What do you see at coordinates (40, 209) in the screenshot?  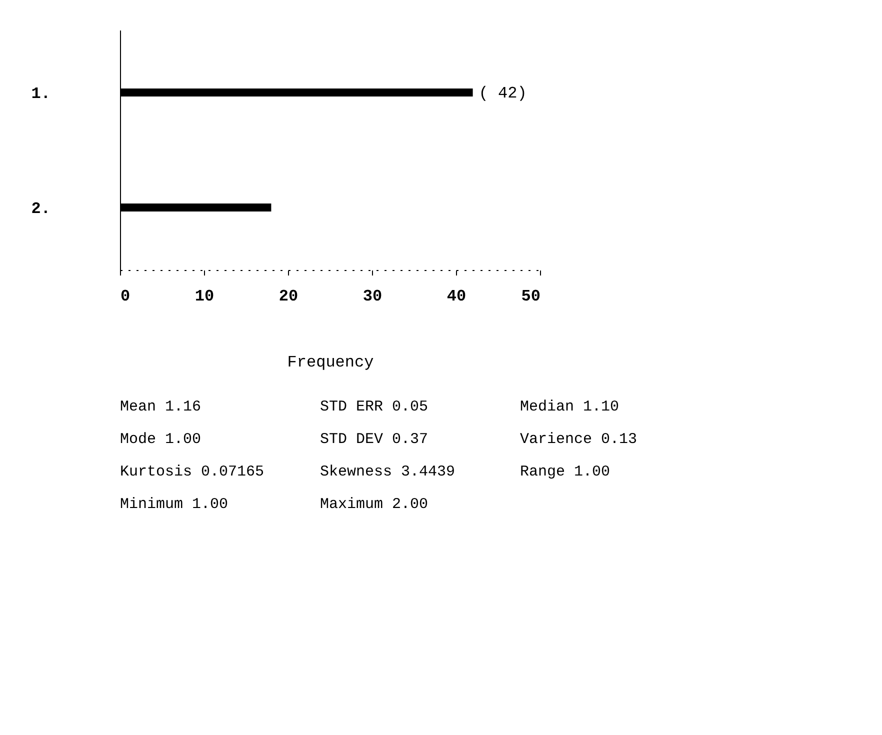 I see `y-tick-label: 2.` at bounding box center [40, 209].